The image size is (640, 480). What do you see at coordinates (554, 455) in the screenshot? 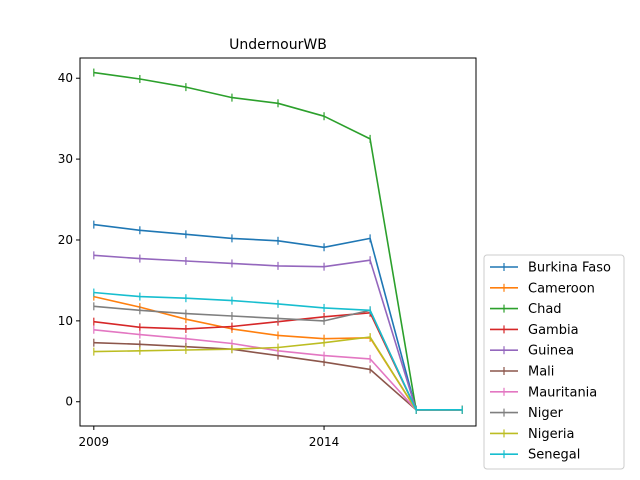
I see `legend-label-senegal: Senegal` at bounding box center [554, 455].